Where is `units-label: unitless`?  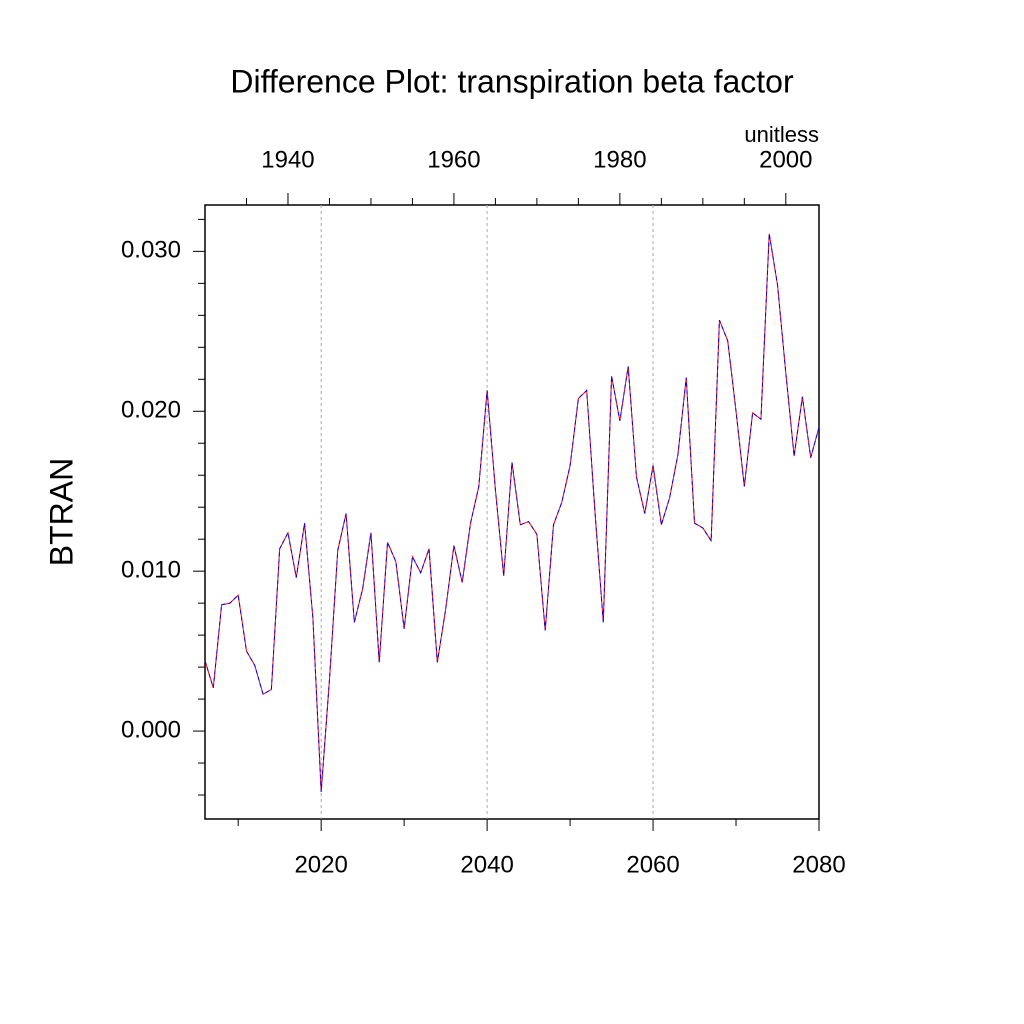
units-label: unitless is located at coordinates (781, 134).